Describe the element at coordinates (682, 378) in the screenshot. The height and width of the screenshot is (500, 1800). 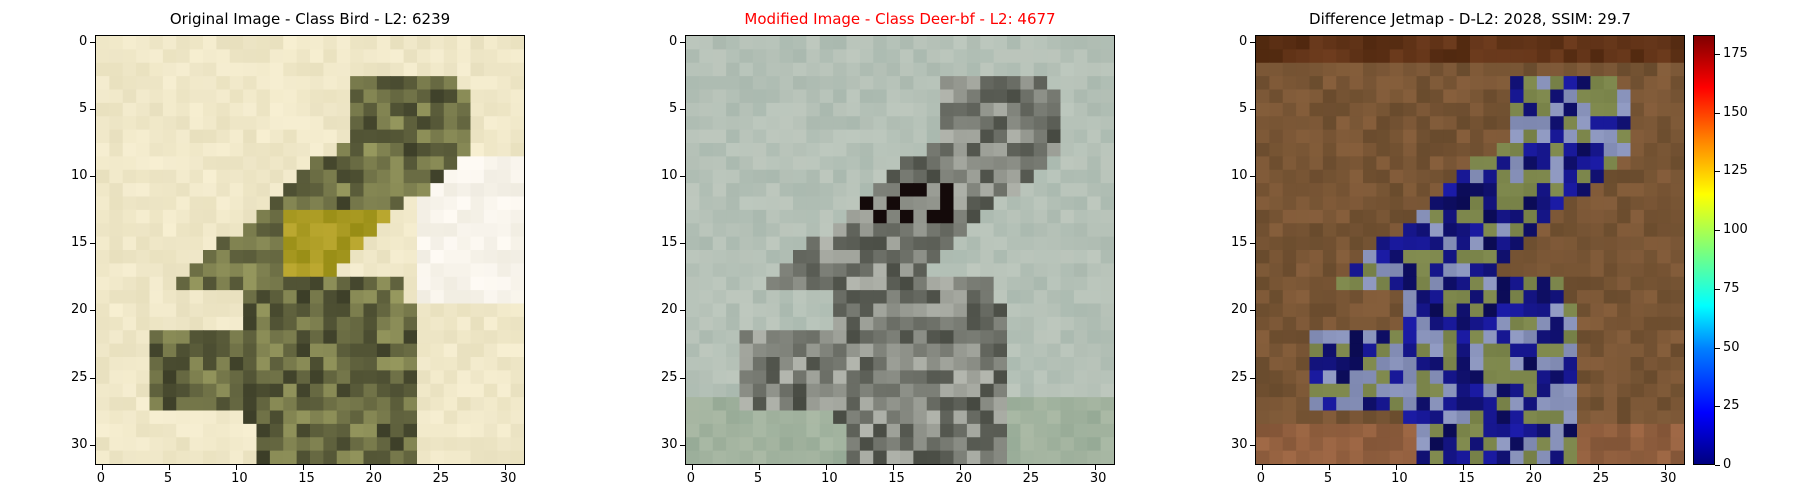
I see `y-tickmark` at that location.